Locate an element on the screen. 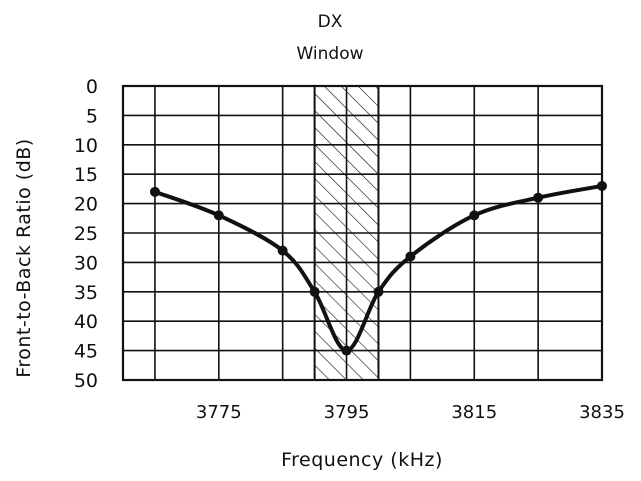  y-tick-label: 5 is located at coordinates (92, 116).